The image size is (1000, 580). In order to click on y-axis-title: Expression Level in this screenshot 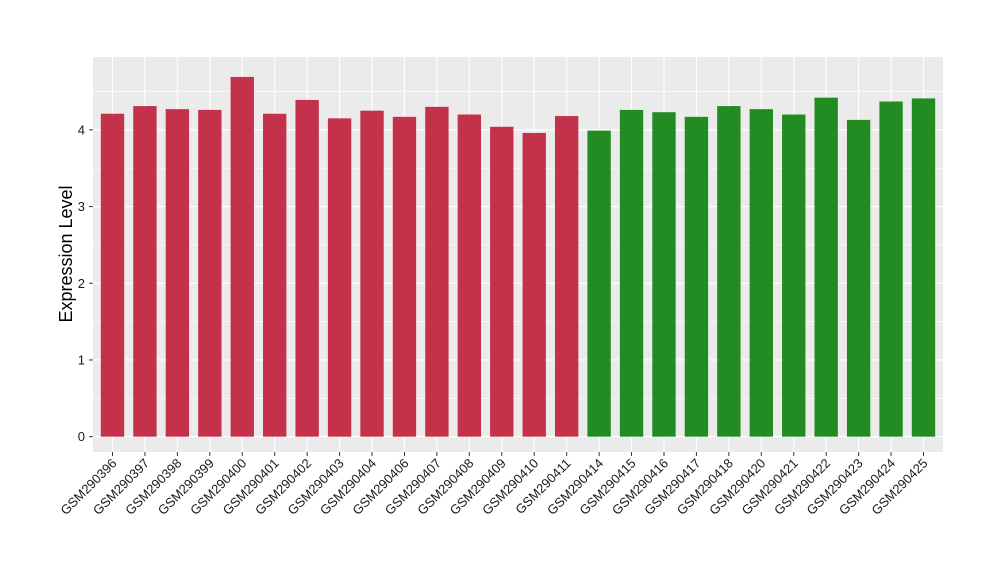, I will do `click(66, 253)`.